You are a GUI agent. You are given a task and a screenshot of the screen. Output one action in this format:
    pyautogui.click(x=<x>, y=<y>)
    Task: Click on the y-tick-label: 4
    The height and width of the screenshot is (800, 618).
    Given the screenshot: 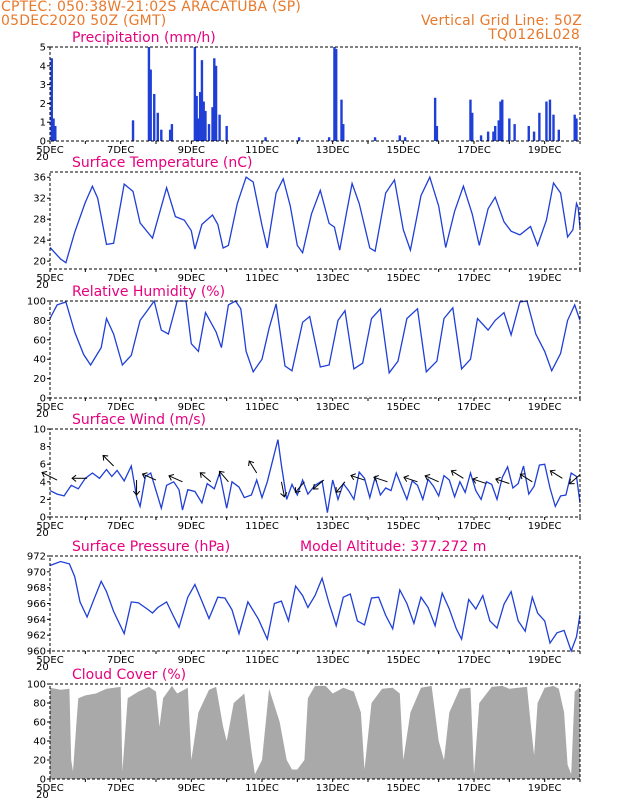 What is the action you would take?
    pyautogui.click(x=43, y=482)
    